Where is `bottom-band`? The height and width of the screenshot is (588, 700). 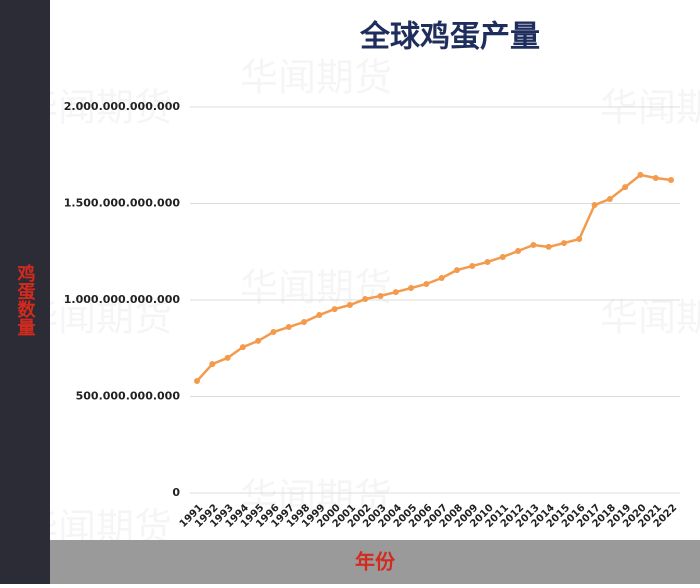
bottom-band is located at coordinates (375, 562).